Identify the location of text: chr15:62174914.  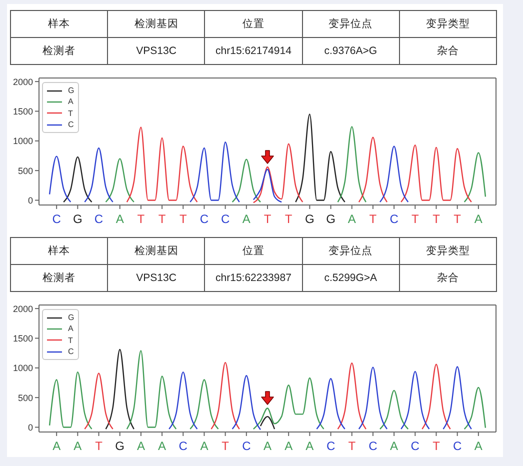
(253, 51).